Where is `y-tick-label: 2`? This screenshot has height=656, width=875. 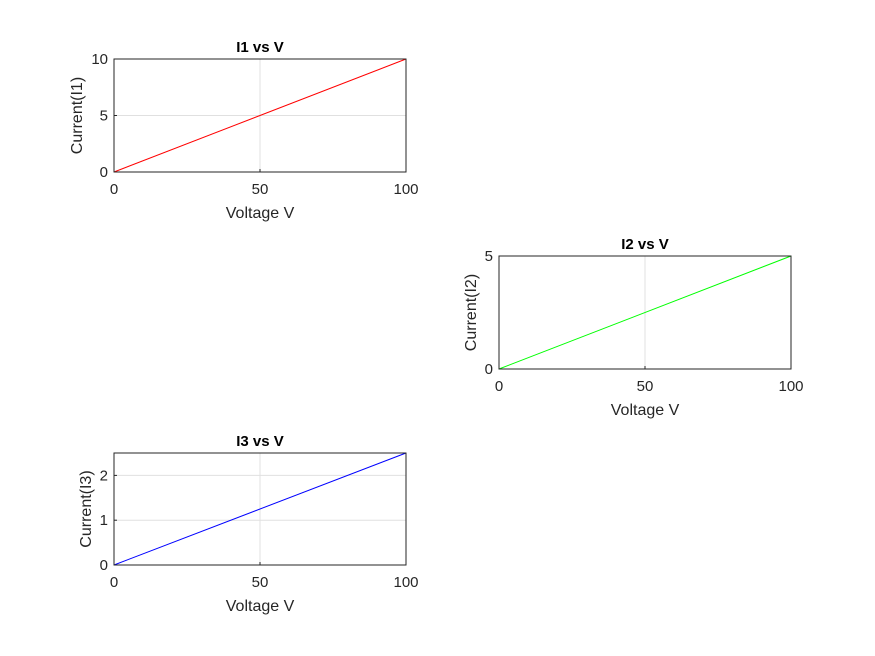 y-tick-label: 2 is located at coordinates (104, 475).